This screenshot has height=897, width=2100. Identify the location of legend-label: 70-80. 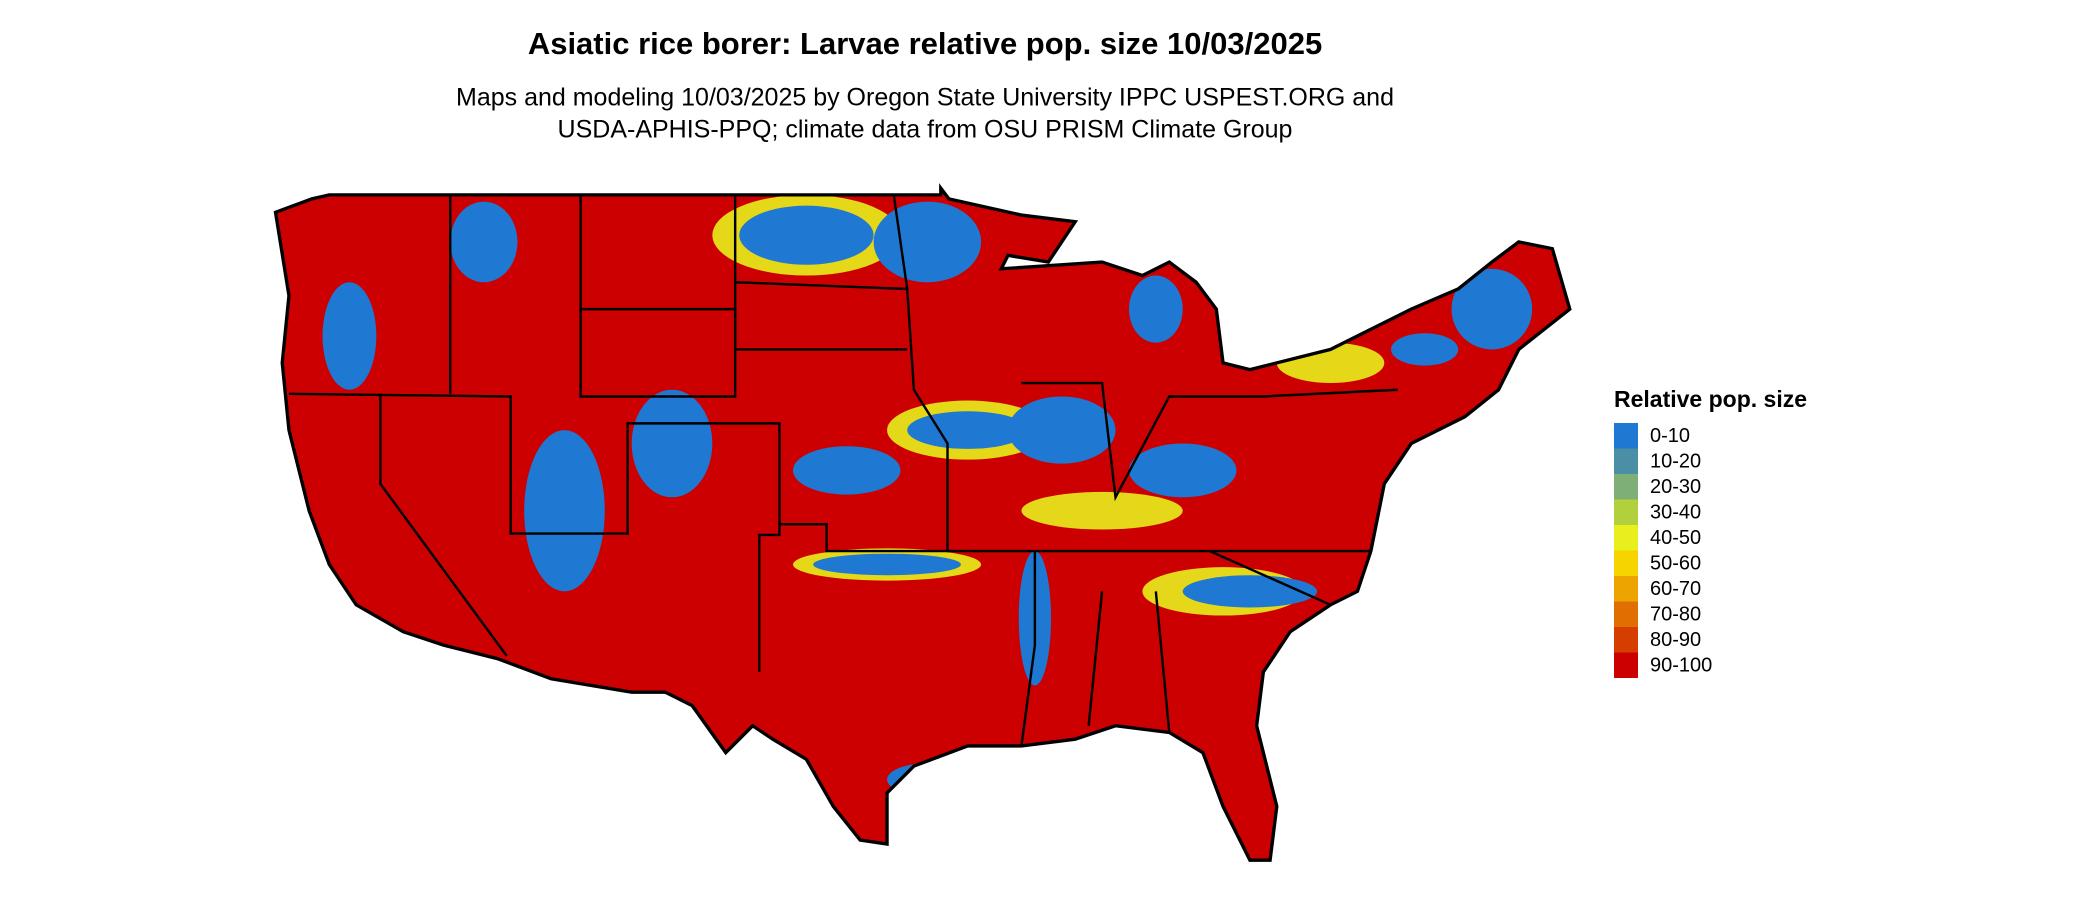
(1675, 615).